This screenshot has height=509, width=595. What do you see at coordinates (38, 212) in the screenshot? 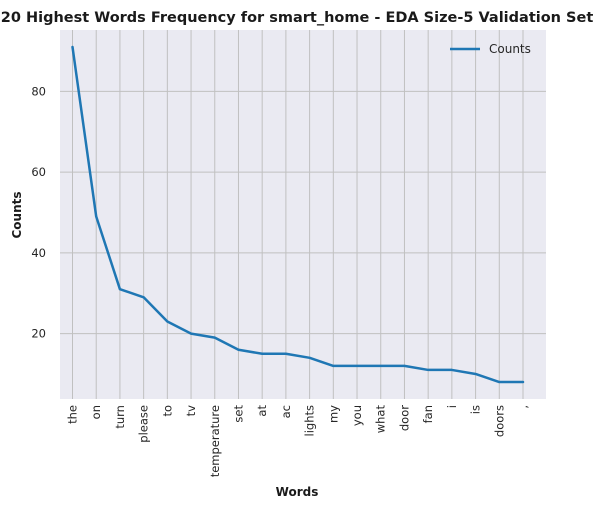
I see `y-axis-ticks: 20 40 60 80` at bounding box center [38, 212].